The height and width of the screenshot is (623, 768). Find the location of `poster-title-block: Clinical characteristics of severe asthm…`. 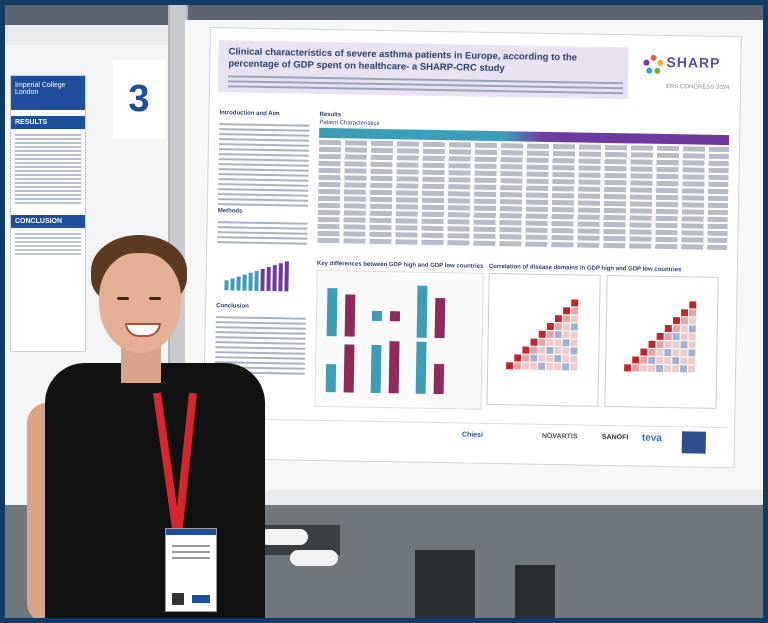

poster-title-block: Clinical characteristics of severe asthm… is located at coordinates (423, 70).